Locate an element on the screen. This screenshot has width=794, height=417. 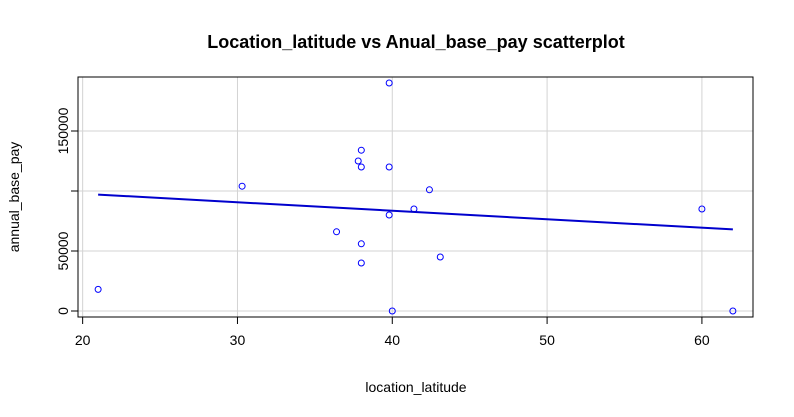
x-axis-label: location_latitude is located at coordinates (415, 387).